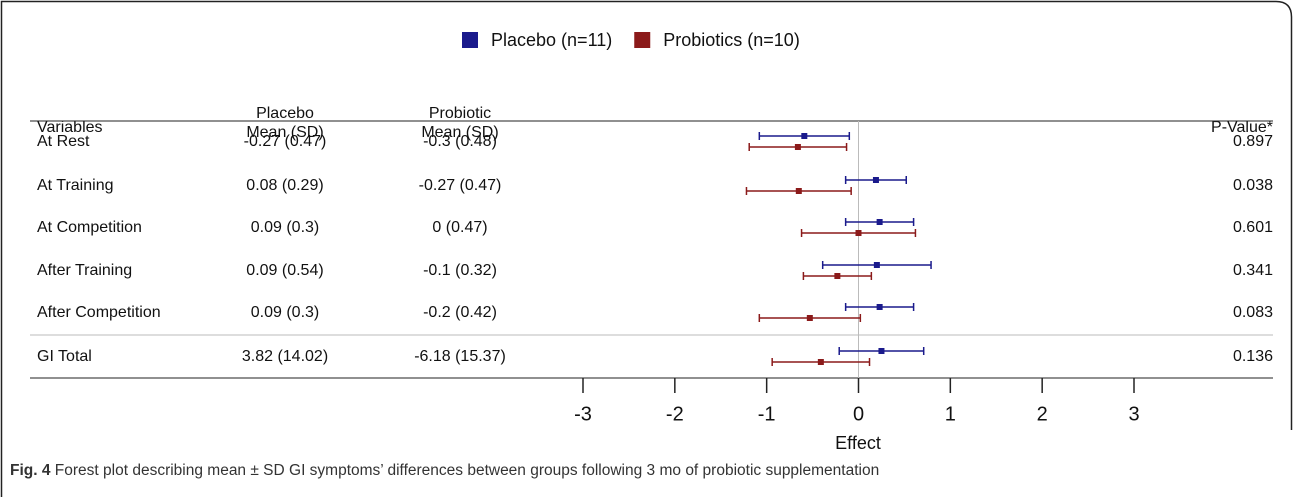  What do you see at coordinates (284, 270) in the screenshot?
I see `placebo-mean: 0.09 (0.54)` at bounding box center [284, 270].